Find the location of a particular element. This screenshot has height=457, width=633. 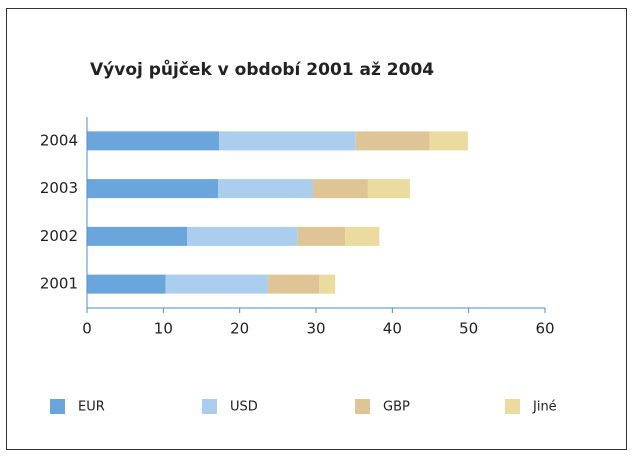

y-tick-label: 2002 is located at coordinates (59, 236).